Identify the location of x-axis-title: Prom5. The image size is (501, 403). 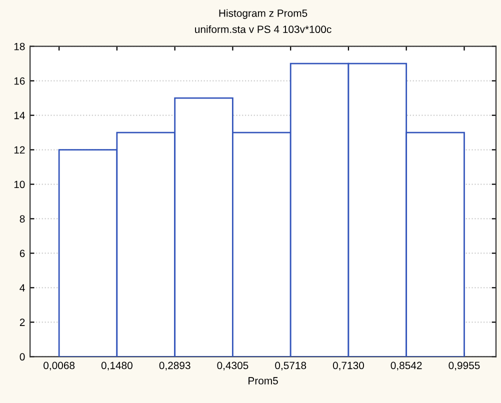
(263, 380).